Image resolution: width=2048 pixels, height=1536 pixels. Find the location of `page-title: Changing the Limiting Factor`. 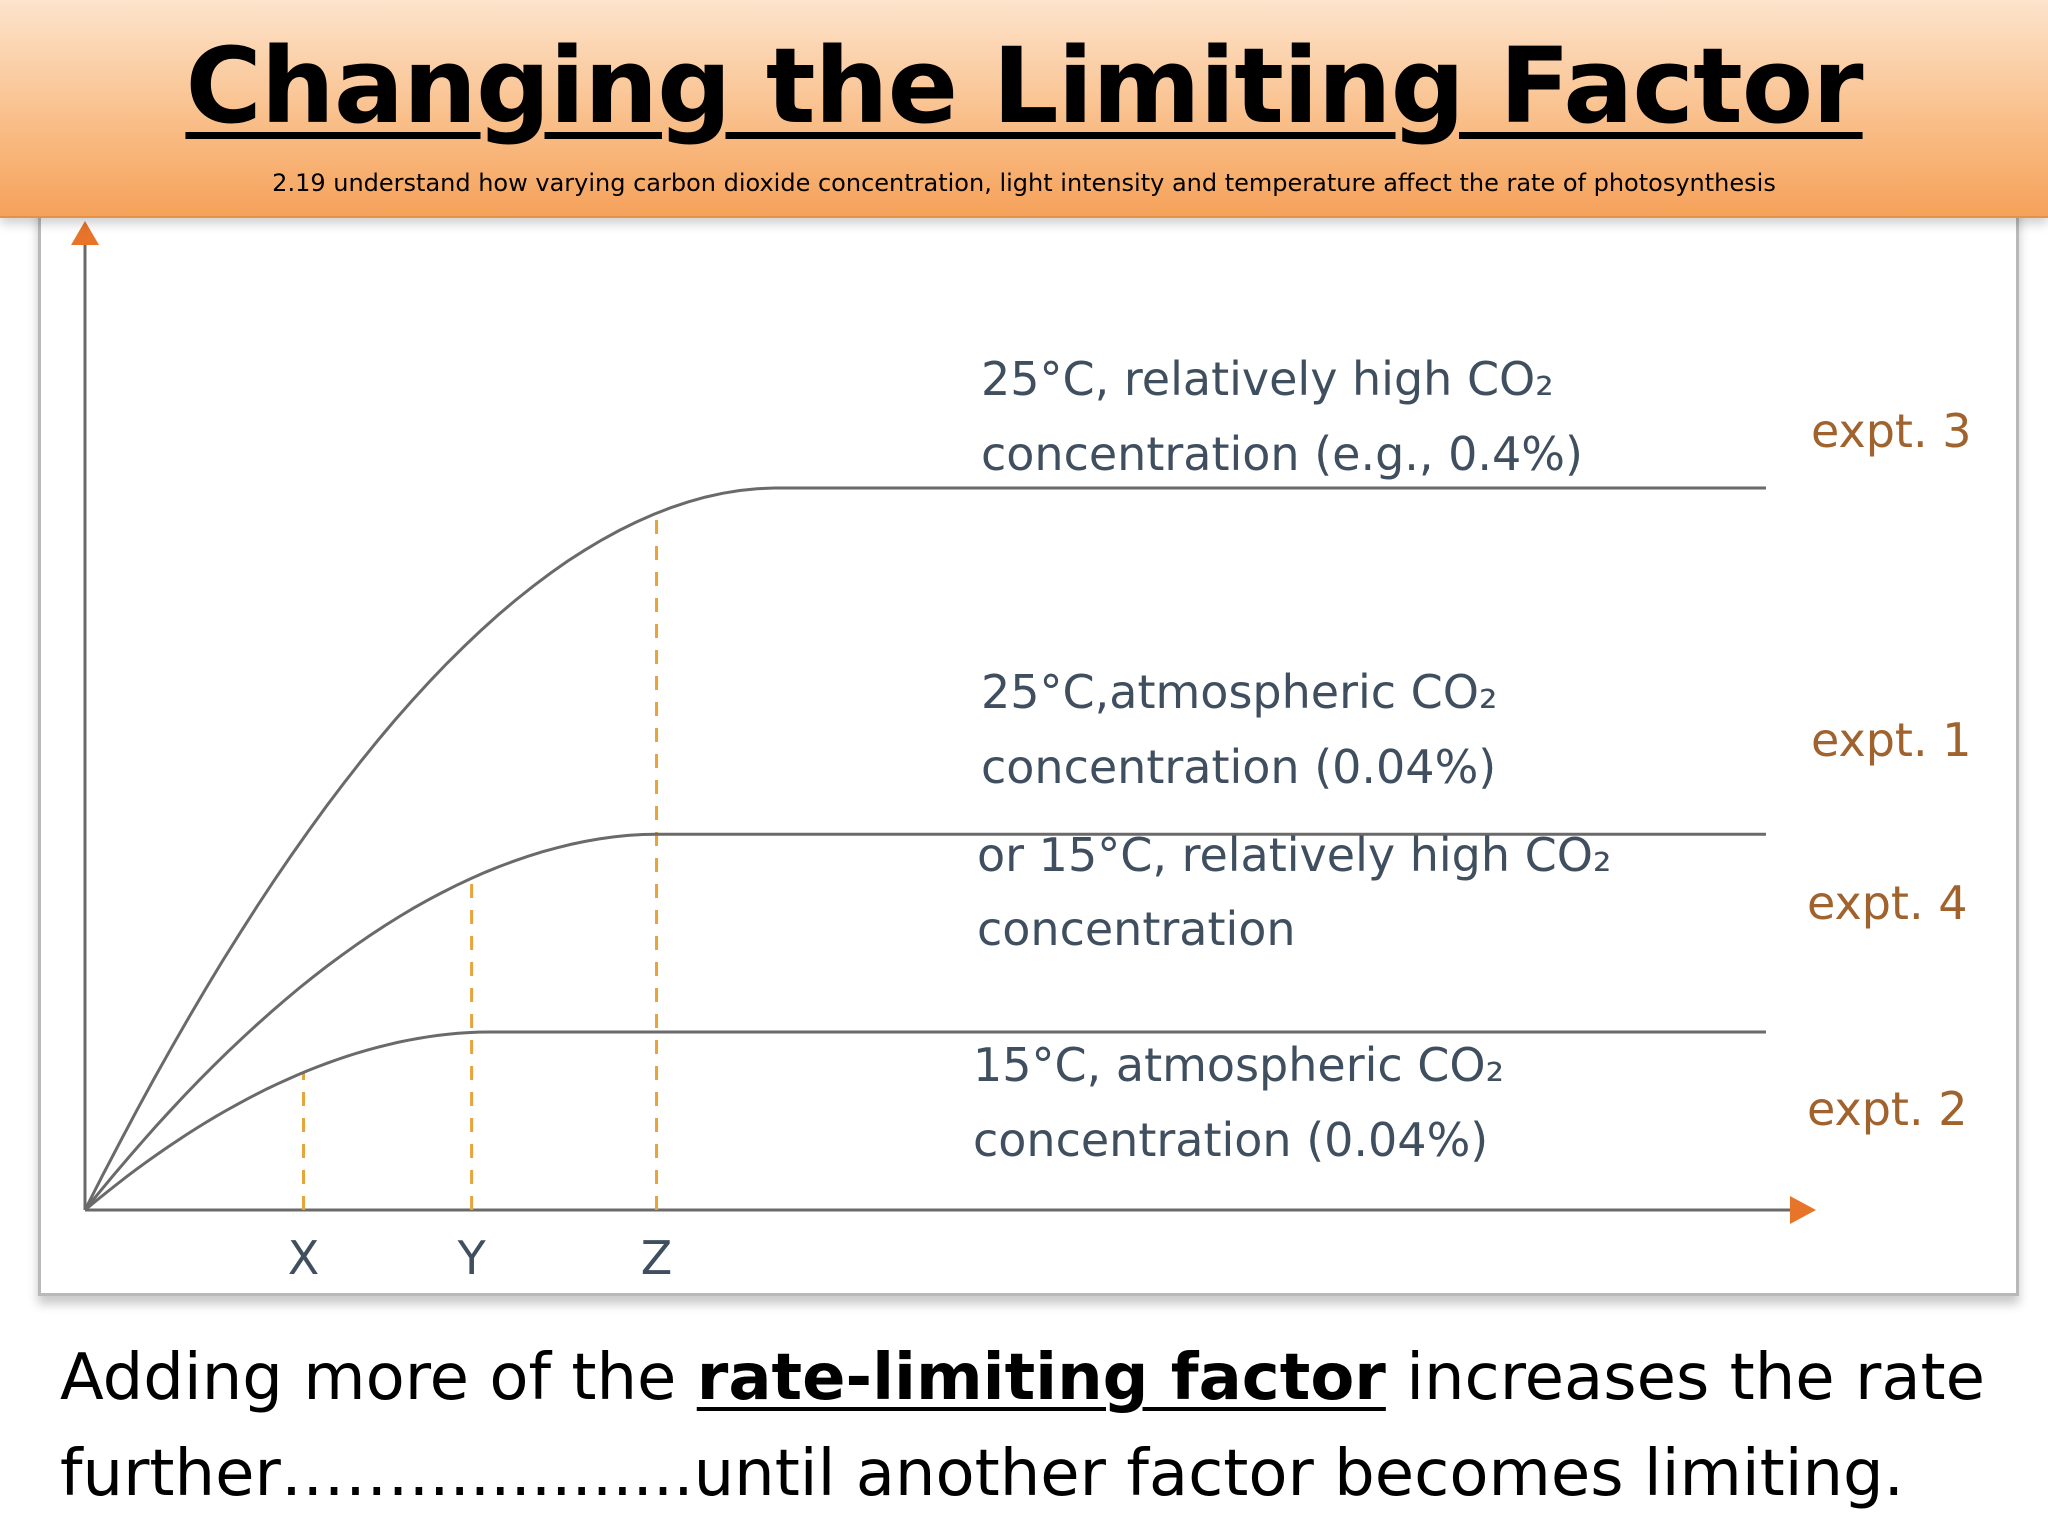

page-title: Changing the Limiting Factor is located at coordinates (1024, 86).